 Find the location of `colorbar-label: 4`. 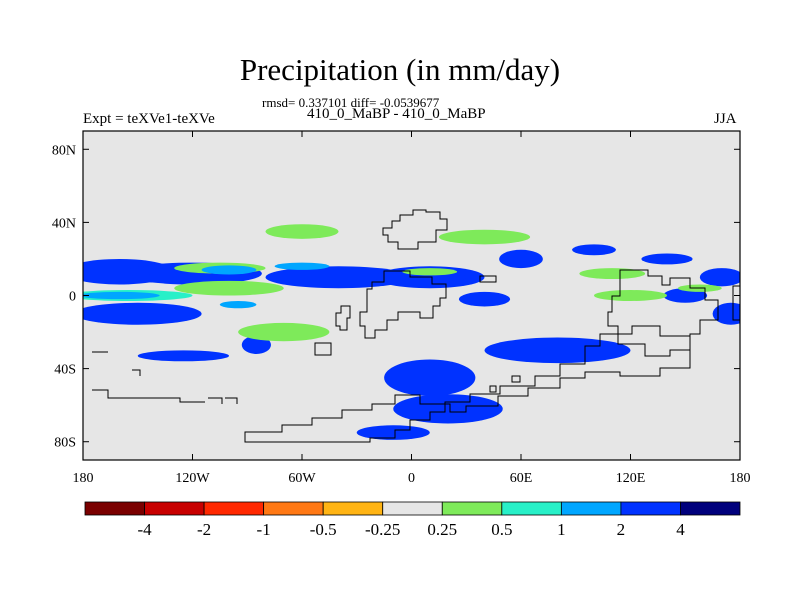

colorbar-label: 4 is located at coordinates (680, 529).